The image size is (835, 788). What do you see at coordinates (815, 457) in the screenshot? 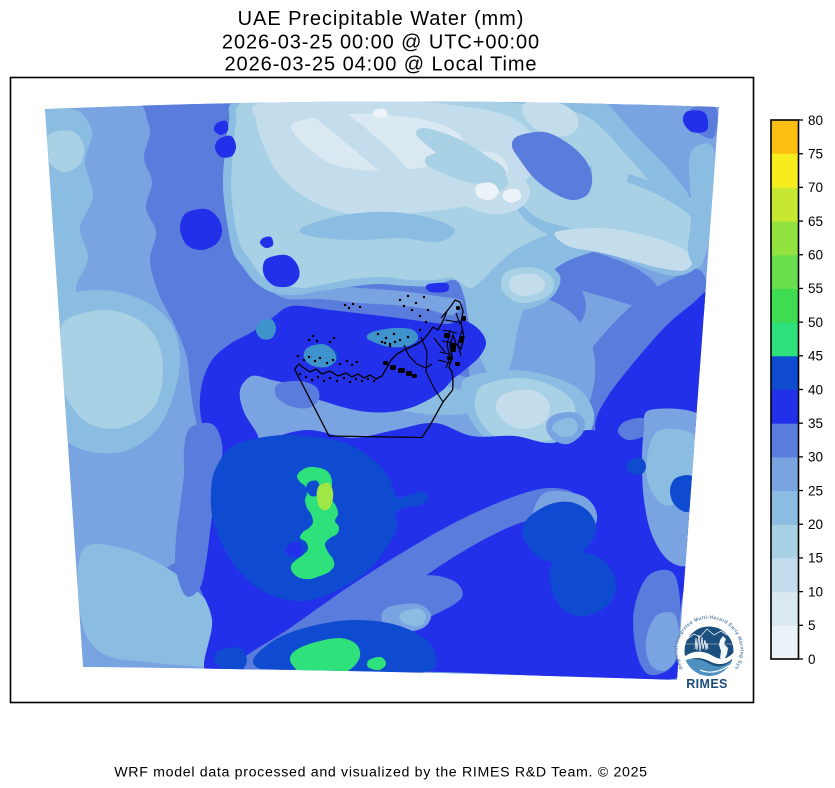
I see `svg-text: 30` at bounding box center [815, 457].